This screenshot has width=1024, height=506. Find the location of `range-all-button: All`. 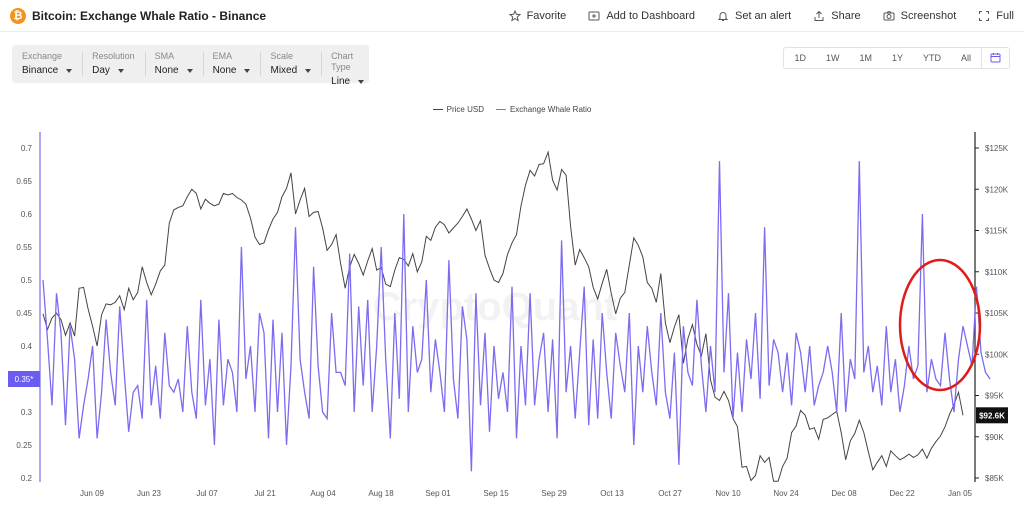

range-all-button: All is located at coordinates (965, 58).